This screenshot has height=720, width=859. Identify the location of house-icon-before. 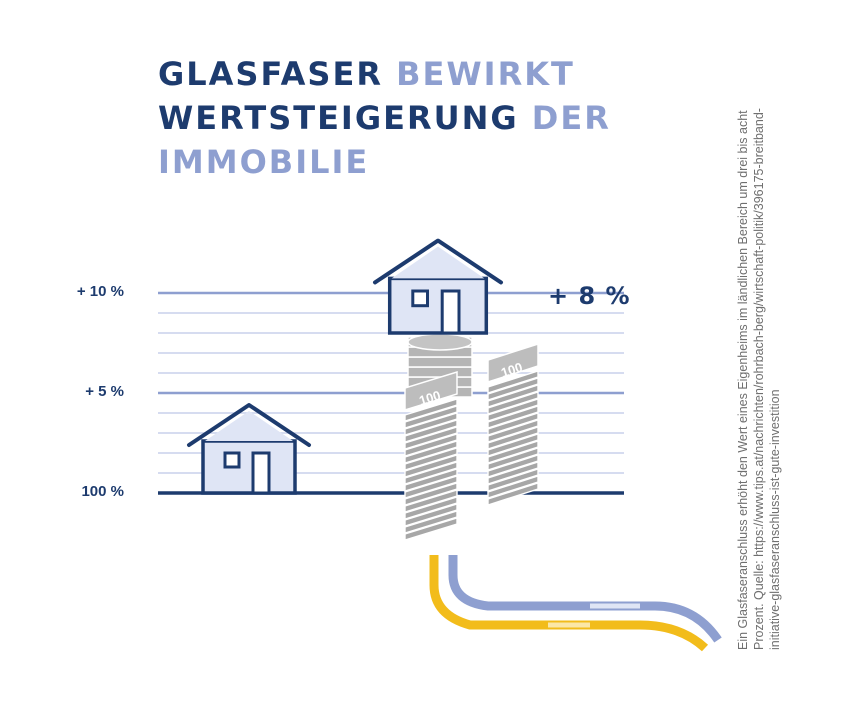
(249, 449).